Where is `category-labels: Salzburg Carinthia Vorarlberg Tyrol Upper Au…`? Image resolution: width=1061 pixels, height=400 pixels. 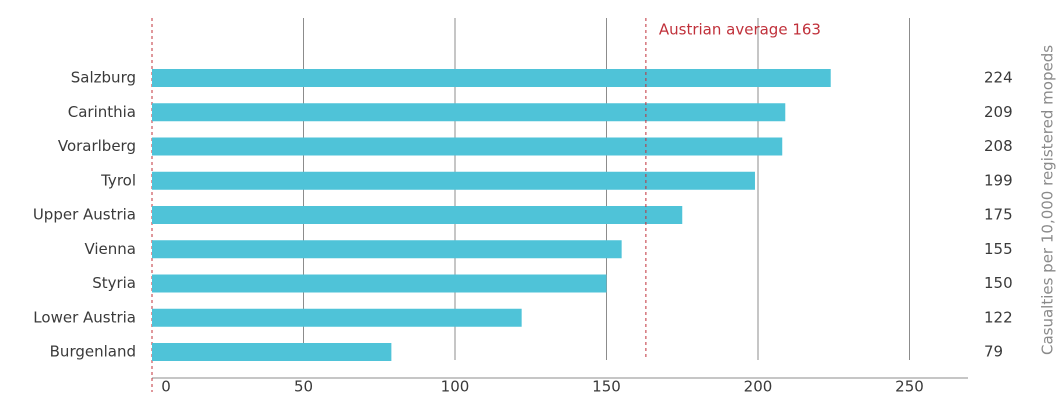
category-labels: Salzburg Carinthia Vorarlberg Tyrol Upper Au… is located at coordinates (84, 215).